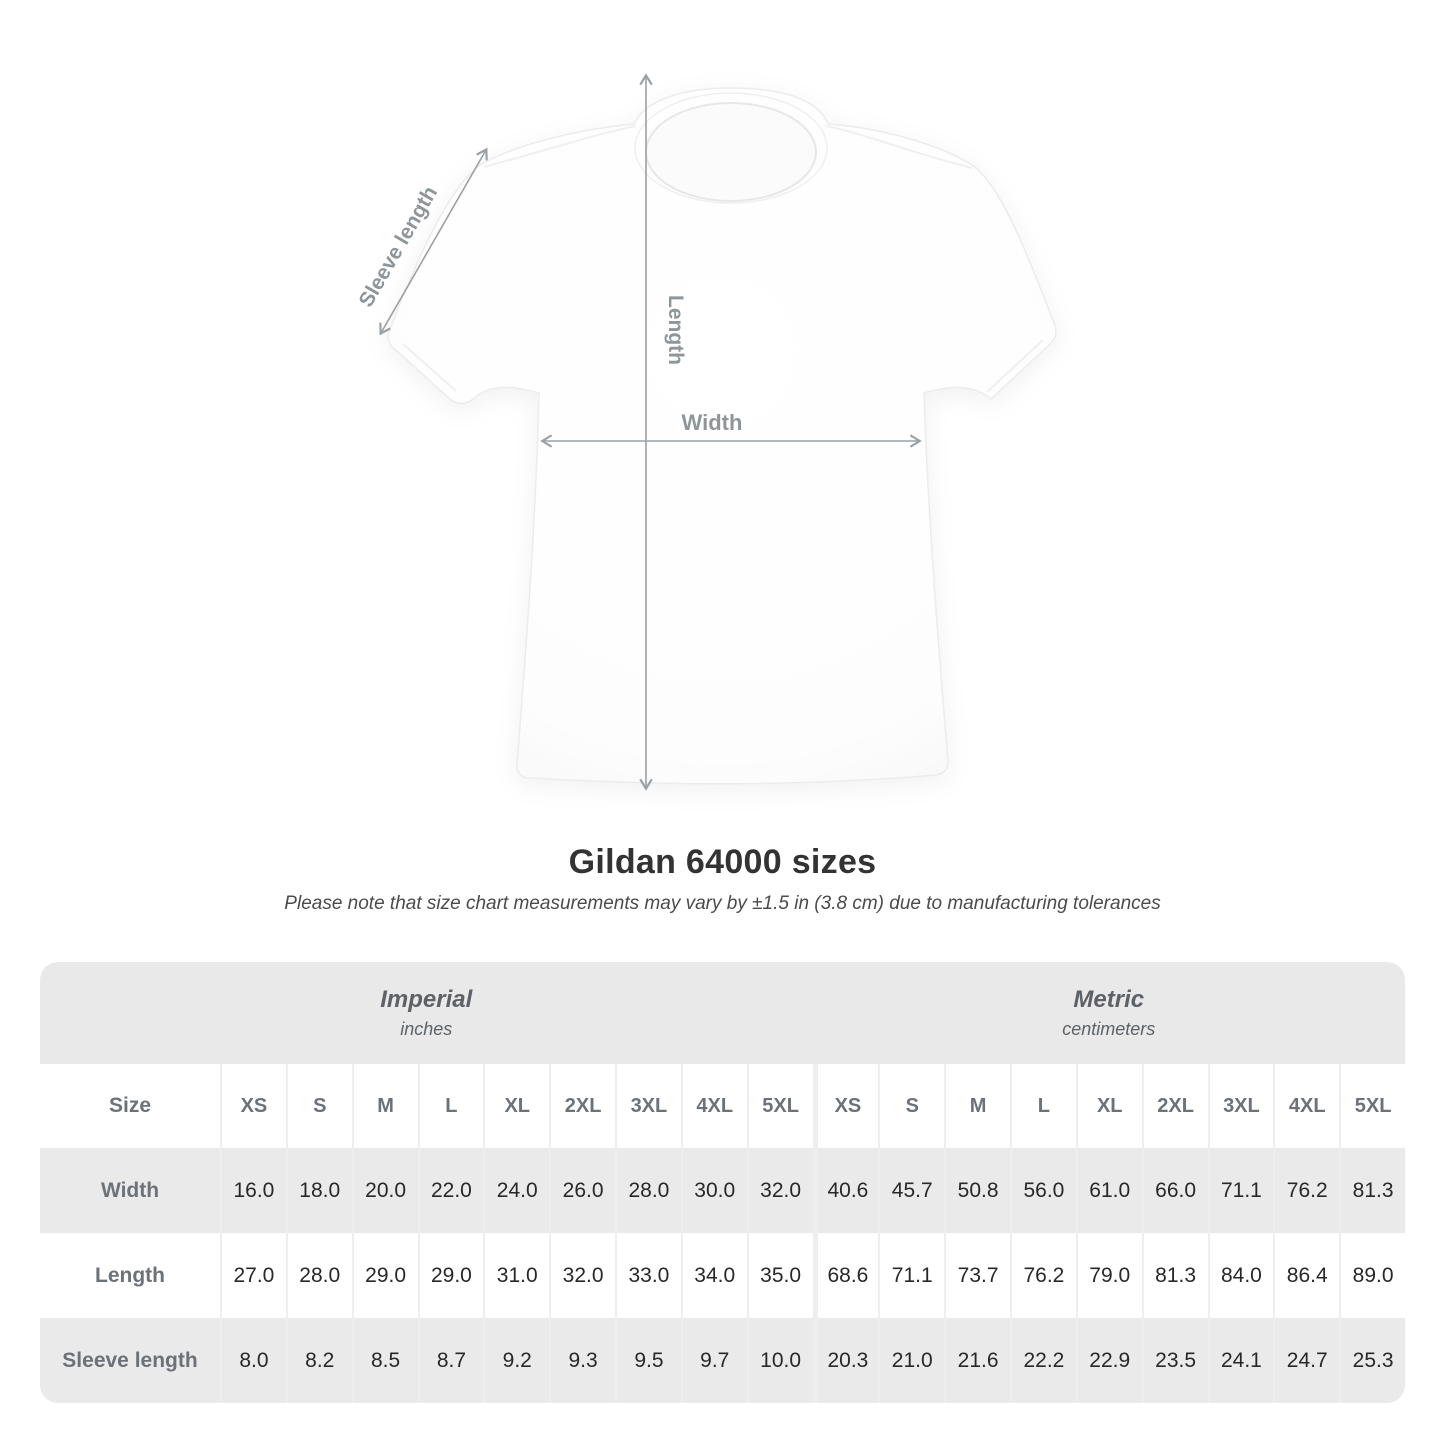 The height and width of the screenshot is (1445, 1445). I want to click on measurement-cell: 24.1, so click(1240, 1360).